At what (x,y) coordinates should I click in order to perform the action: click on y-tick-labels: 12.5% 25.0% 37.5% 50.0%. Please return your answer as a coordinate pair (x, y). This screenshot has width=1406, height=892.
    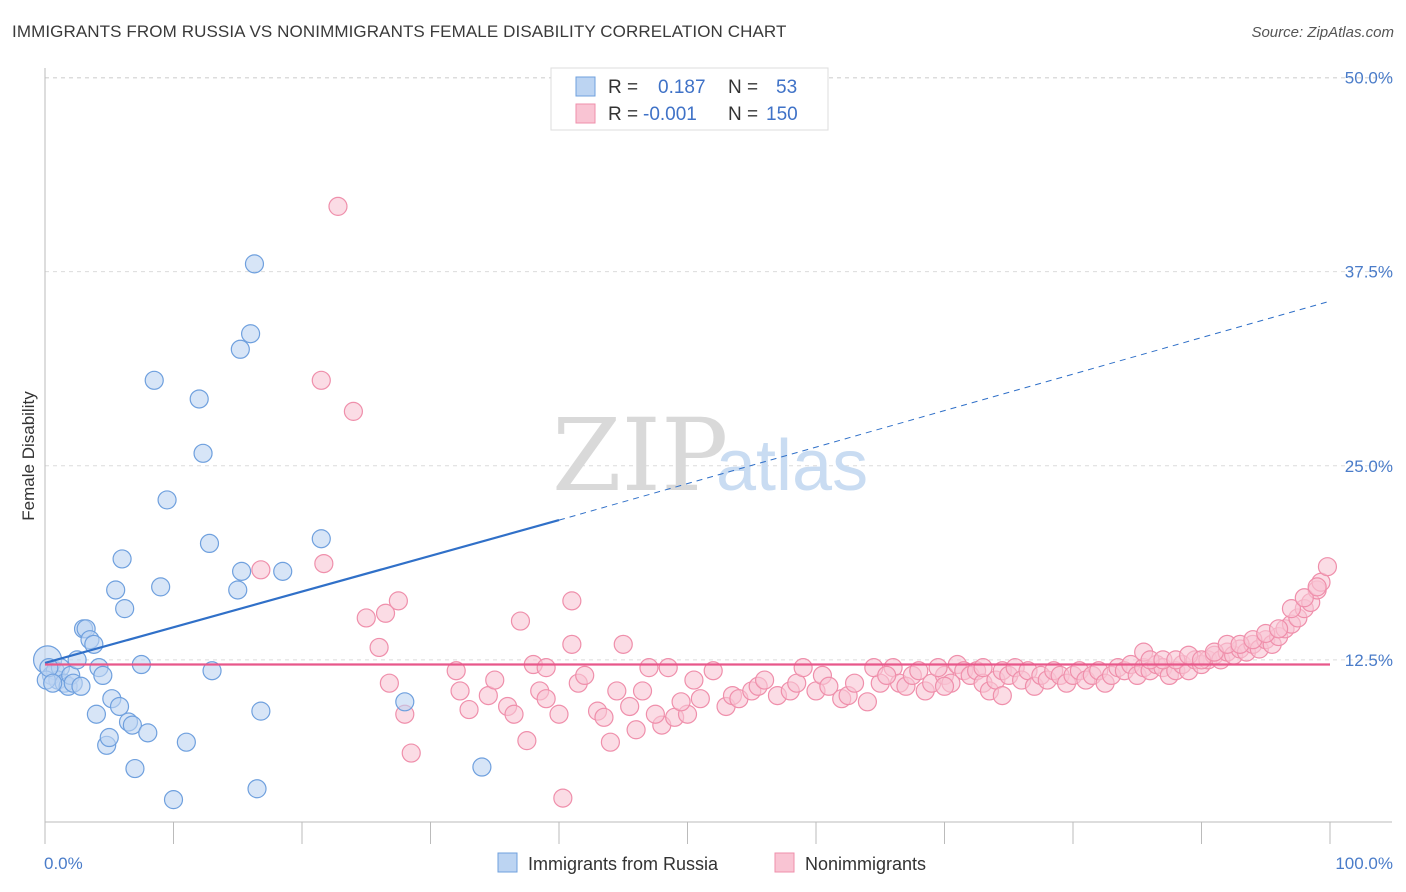
    Looking at the image, I should click on (1369, 369).